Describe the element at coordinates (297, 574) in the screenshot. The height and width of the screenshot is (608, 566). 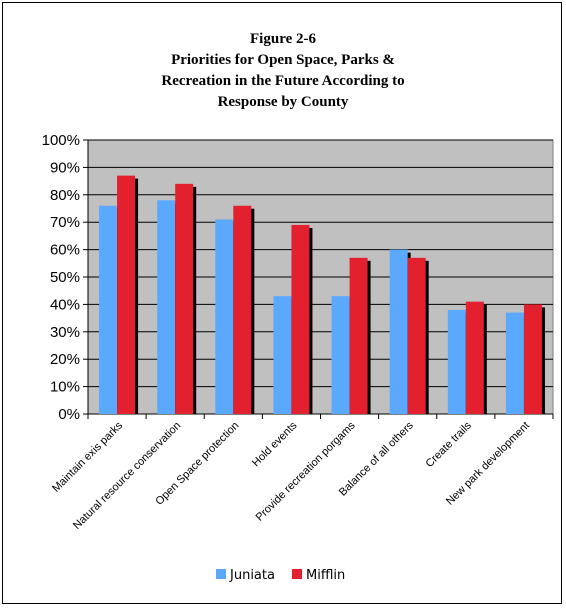
I see `legend-swatch-mifflin` at that location.